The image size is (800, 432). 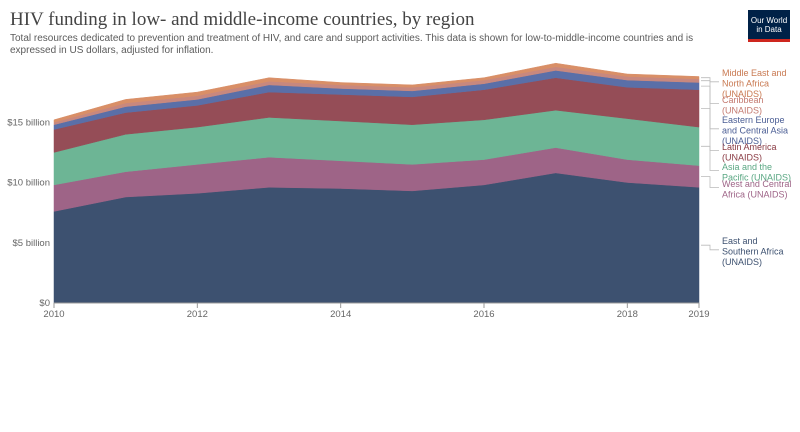 What do you see at coordinates (755, 130) in the screenshot?
I see `legend-label: Eastern Europe and Central Asia (UNAIDS)` at bounding box center [755, 130].